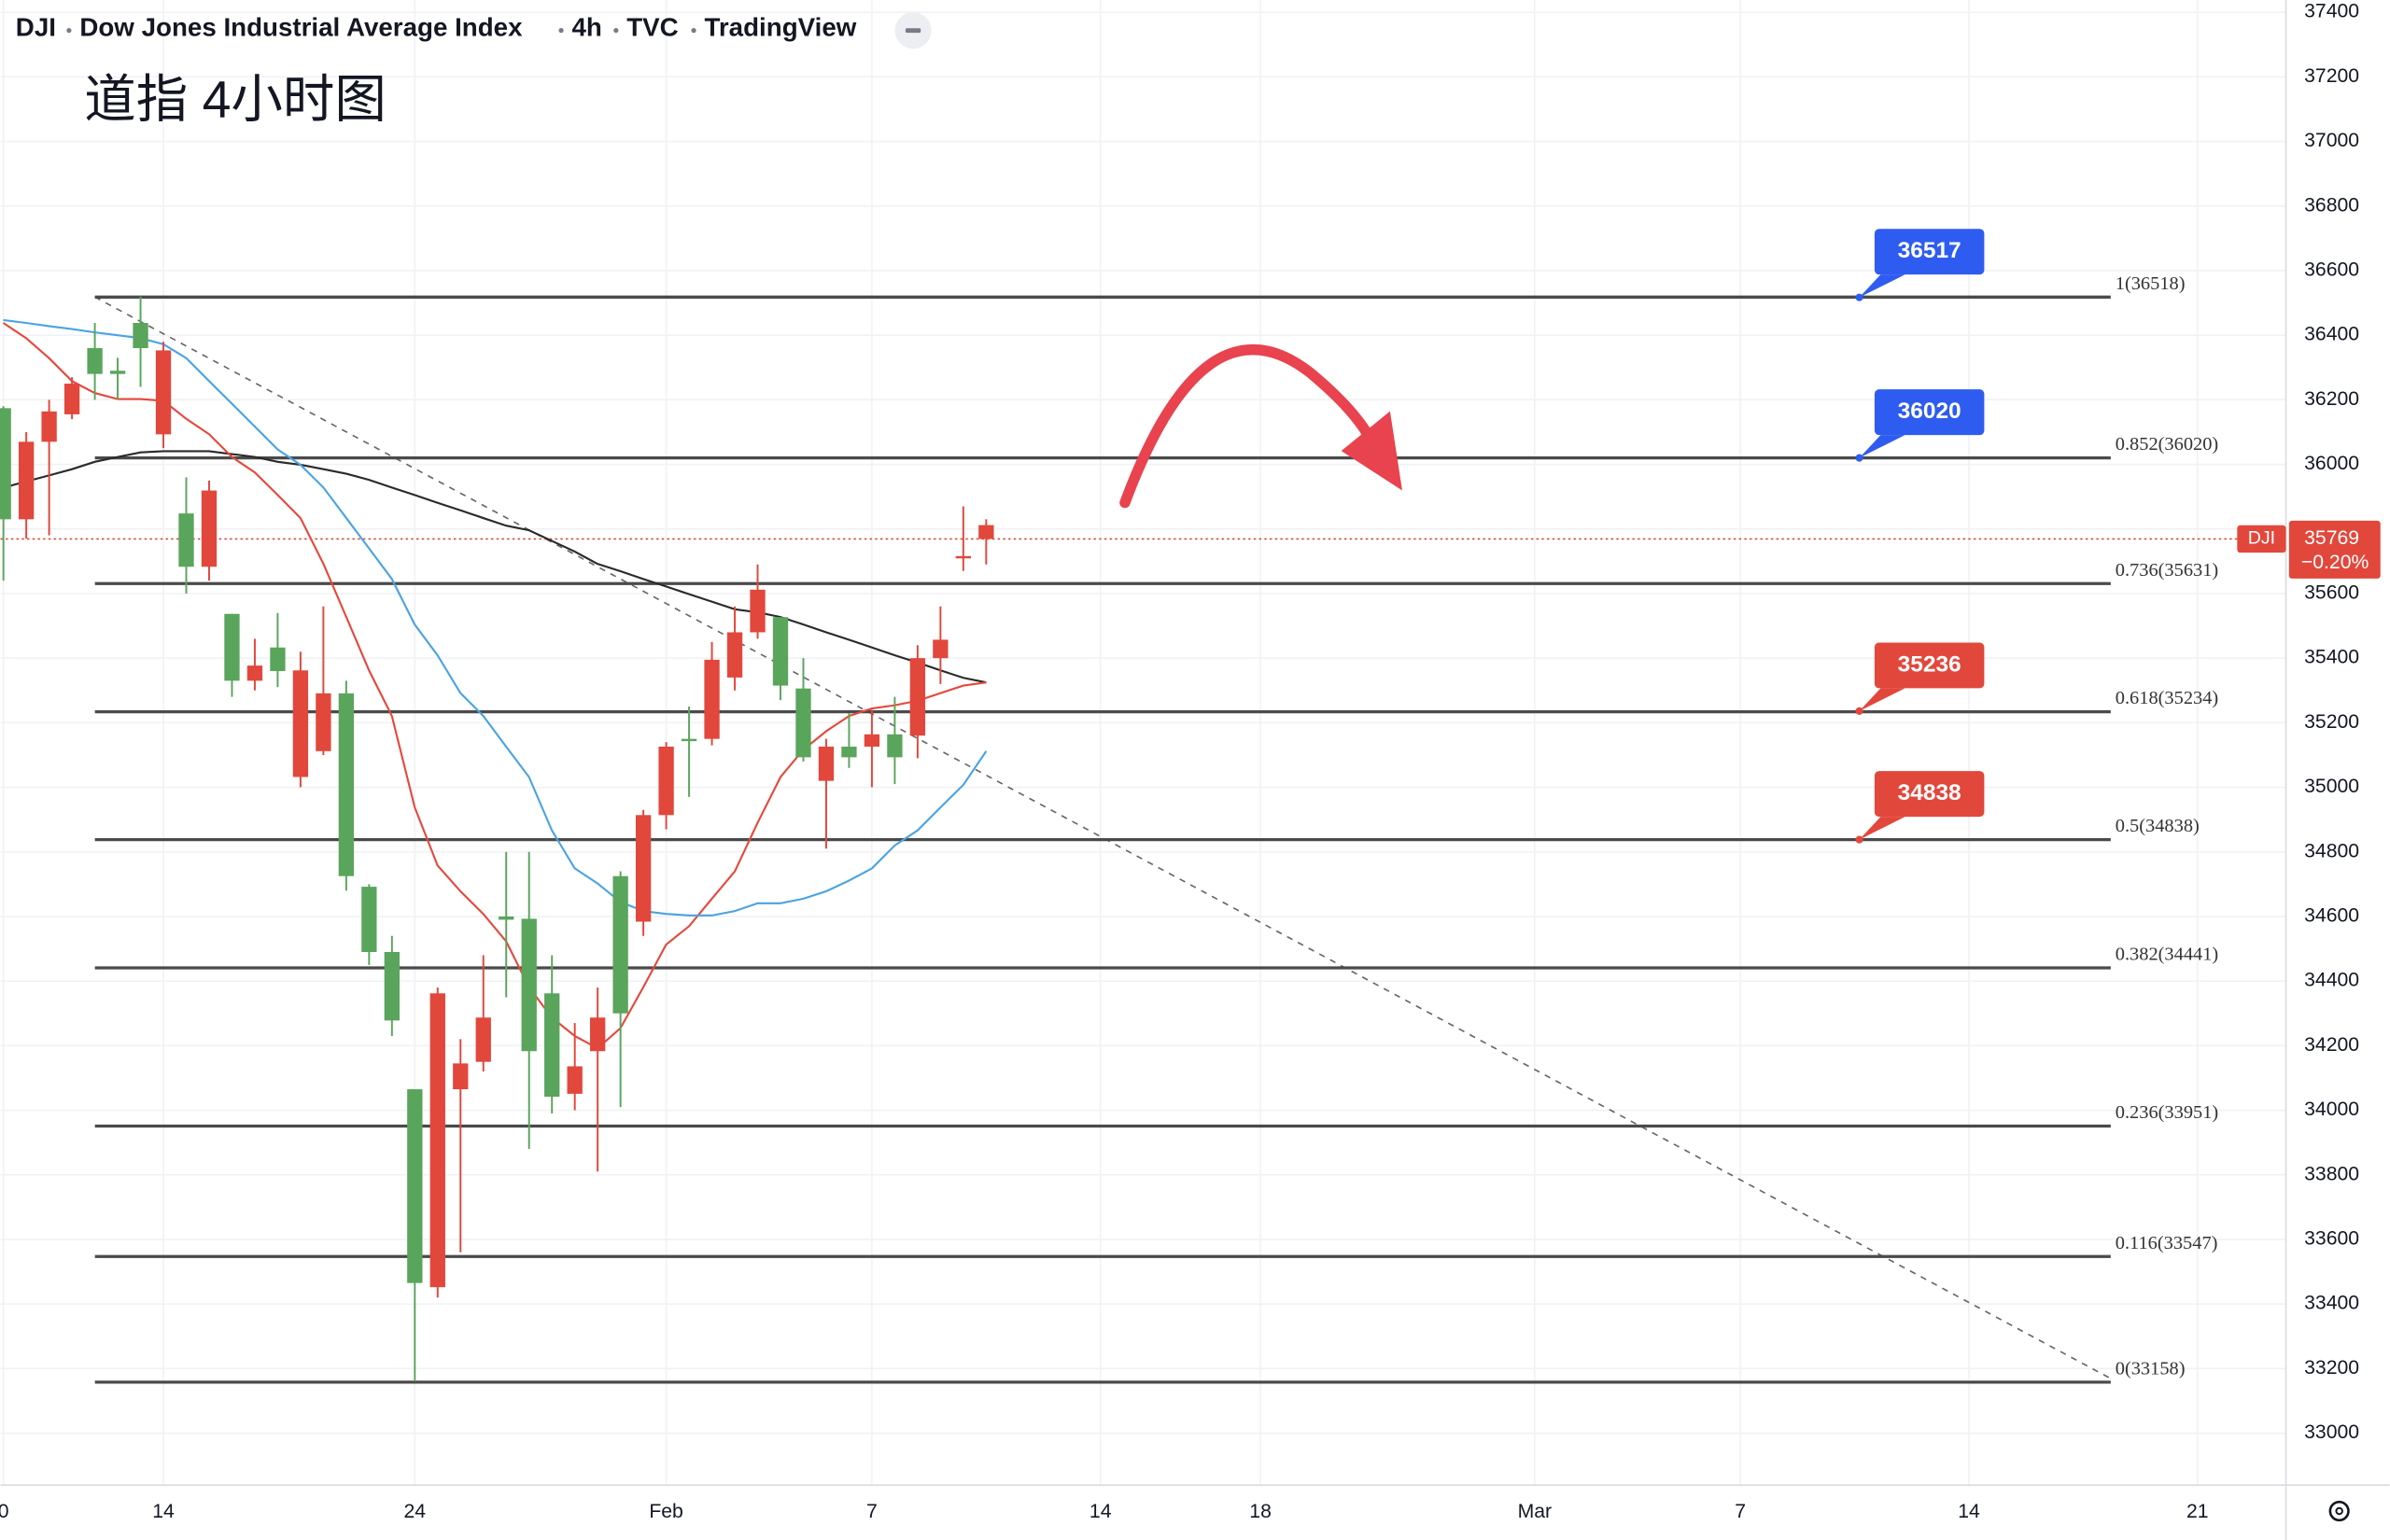 This screenshot has width=2390, height=1540. What do you see at coordinates (2335, 562) in the screenshot?
I see `change-label: −0.20%` at bounding box center [2335, 562].